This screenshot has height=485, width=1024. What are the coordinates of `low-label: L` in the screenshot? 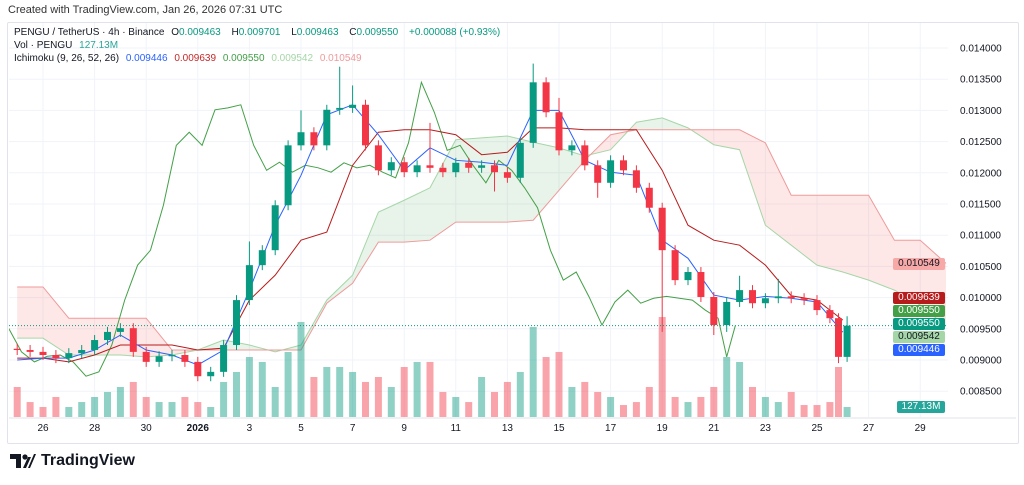 It's located at (294, 32).